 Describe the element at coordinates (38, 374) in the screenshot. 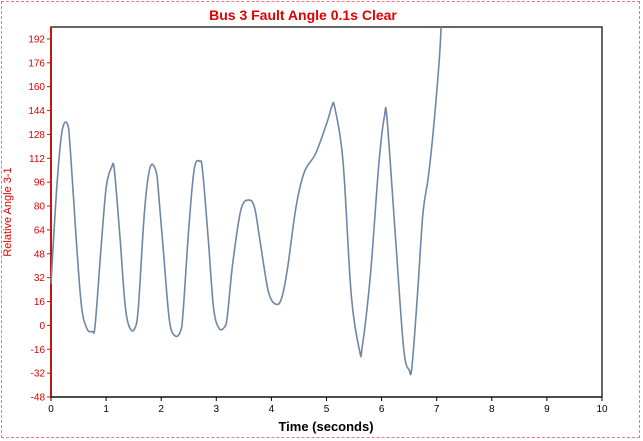

I see `y-tick-label: -32` at that location.